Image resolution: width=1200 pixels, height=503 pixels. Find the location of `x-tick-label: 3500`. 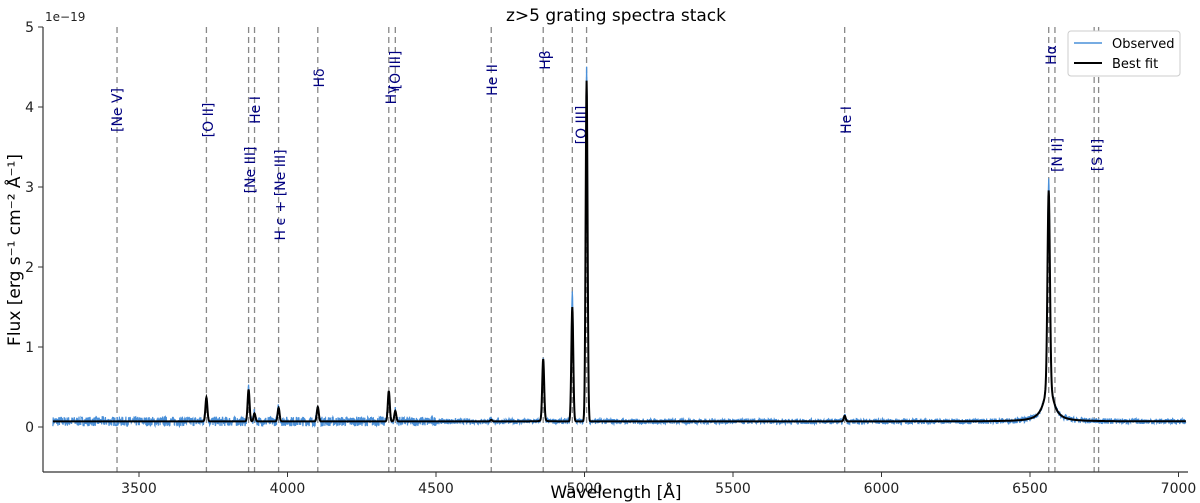

x-tick-label: 3500 is located at coordinates (139, 489).